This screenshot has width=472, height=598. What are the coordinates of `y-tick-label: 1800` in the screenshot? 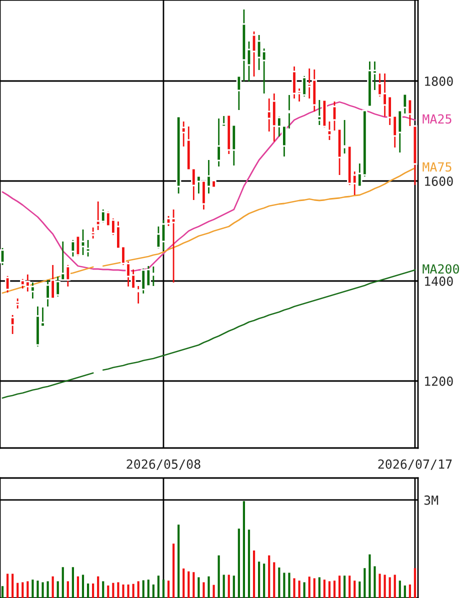 It's located at (439, 81).